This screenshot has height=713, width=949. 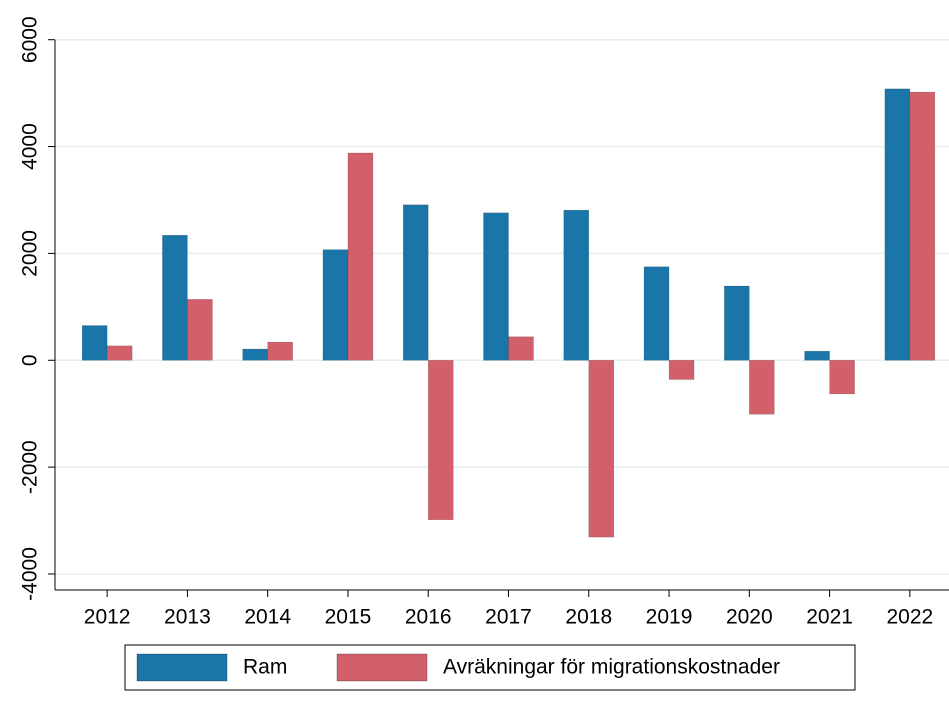 What do you see at coordinates (829, 617) in the screenshot?
I see `x-tick-label: 2021` at bounding box center [829, 617].